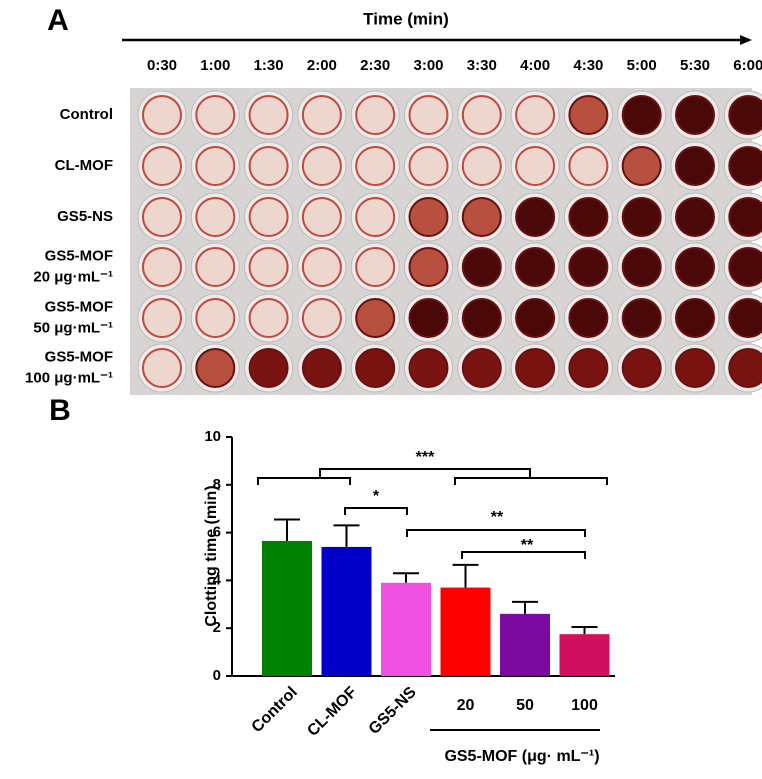  I want to click on panel-label: B, so click(60, 410).